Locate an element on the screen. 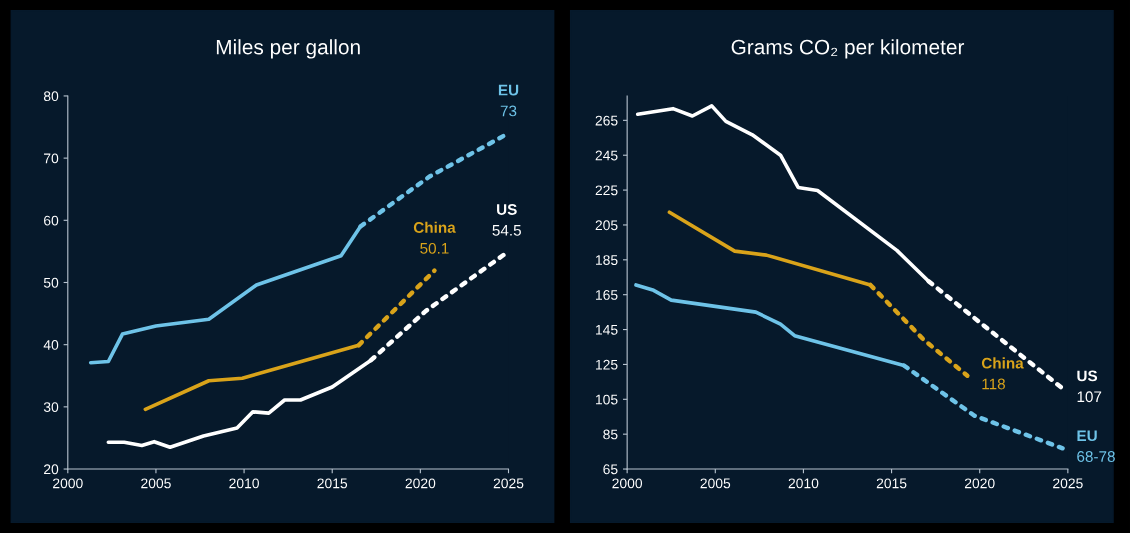  y-tick-label: 40 is located at coordinates (51, 345).